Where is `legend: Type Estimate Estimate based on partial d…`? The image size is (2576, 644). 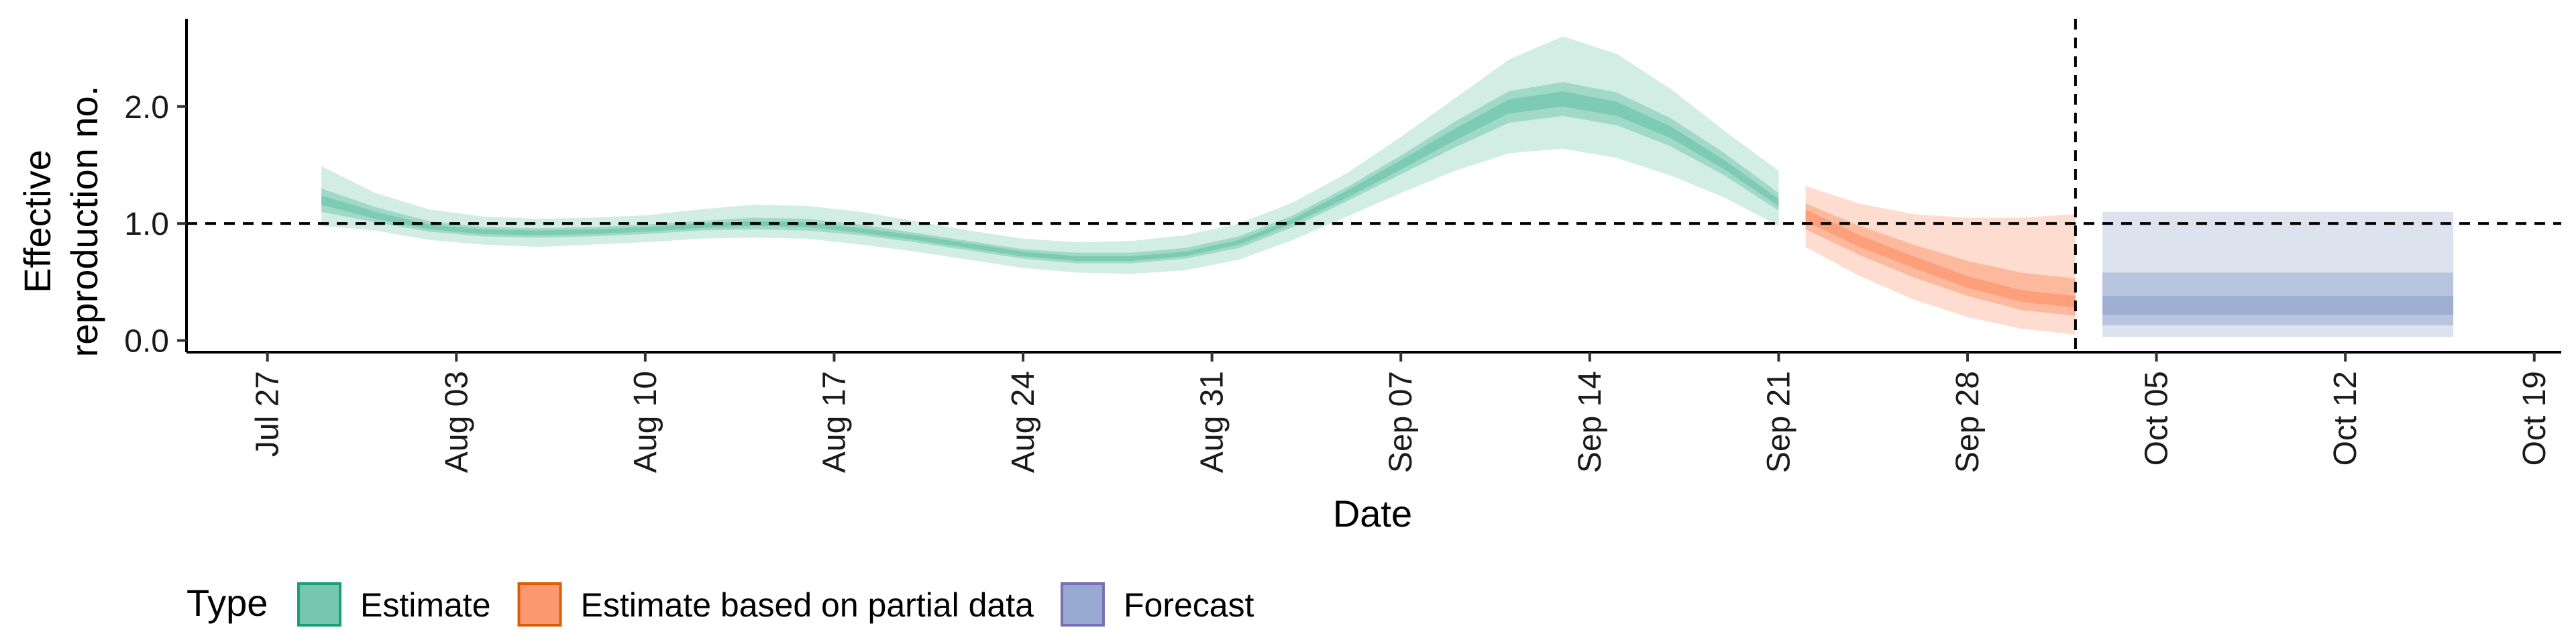
legend: Type Estimate Estimate based on partial d… is located at coordinates (720, 604).